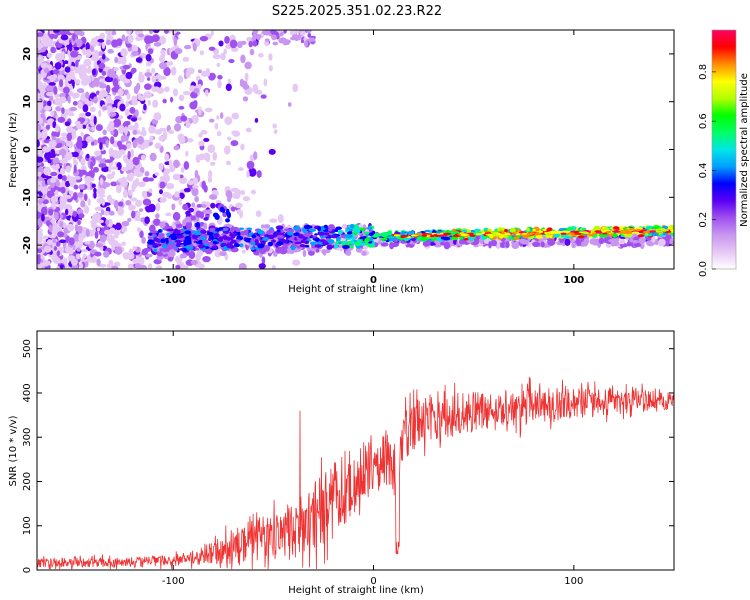 The image size is (750, 600). Describe the element at coordinates (27, 525) in the screenshot. I see `y-tick-label: 100` at that location.